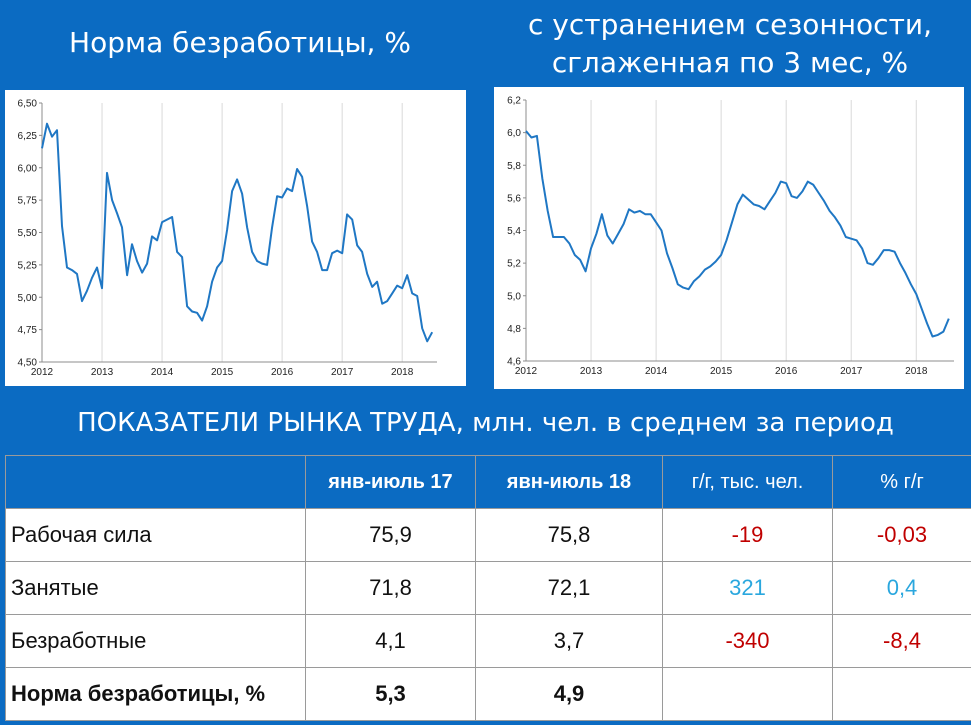 This screenshot has width=971, height=725. What do you see at coordinates (514, 264) in the screenshot?
I see `y-tick-label: 5,2` at bounding box center [514, 264].